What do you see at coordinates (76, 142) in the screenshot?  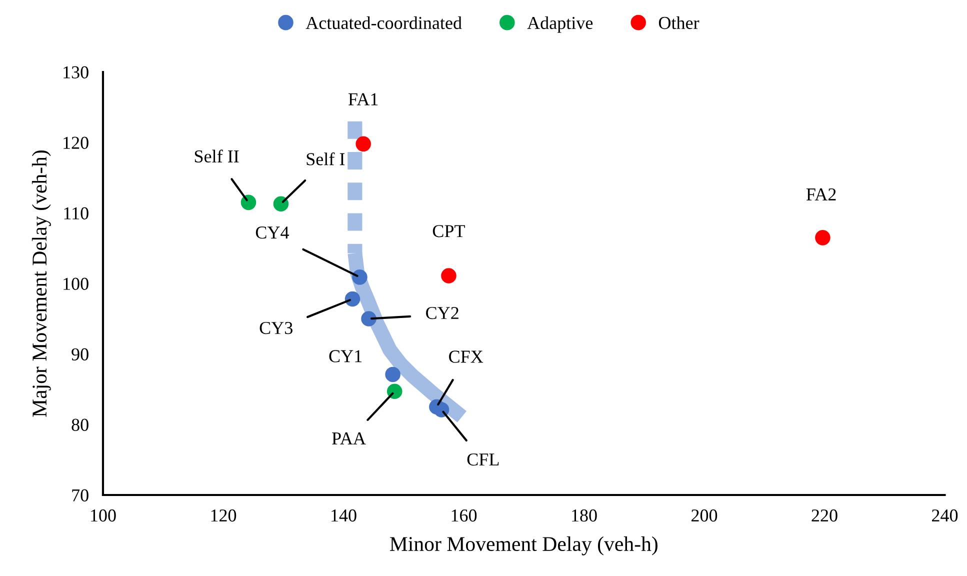 I see `y-tick-label: 120` at bounding box center [76, 142].